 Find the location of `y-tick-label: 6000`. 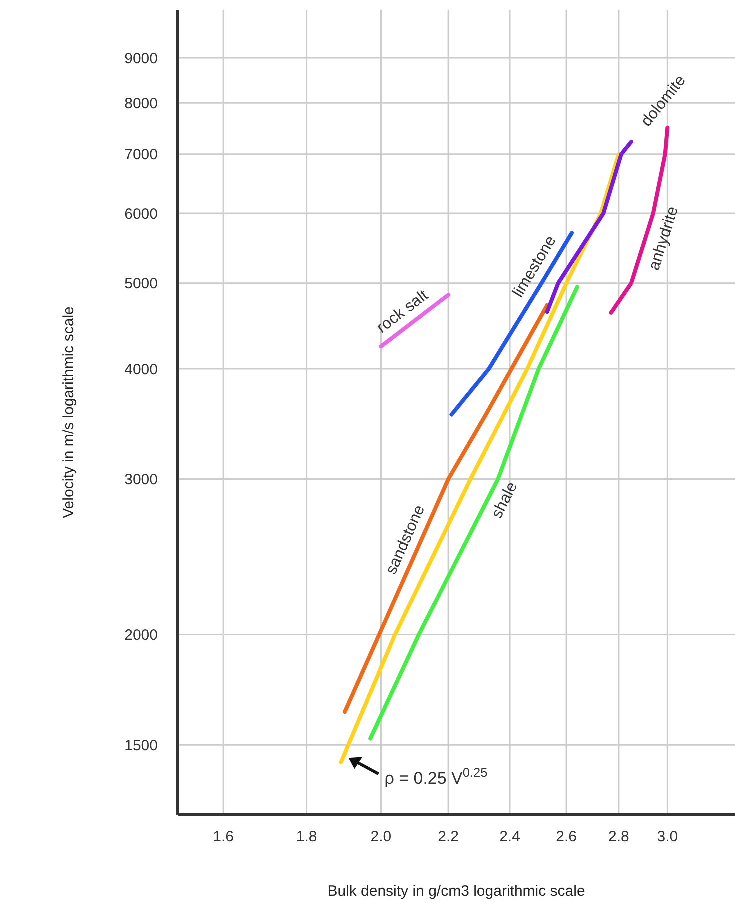

y-tick-label: 6000 is located at coordinates (141, 214).